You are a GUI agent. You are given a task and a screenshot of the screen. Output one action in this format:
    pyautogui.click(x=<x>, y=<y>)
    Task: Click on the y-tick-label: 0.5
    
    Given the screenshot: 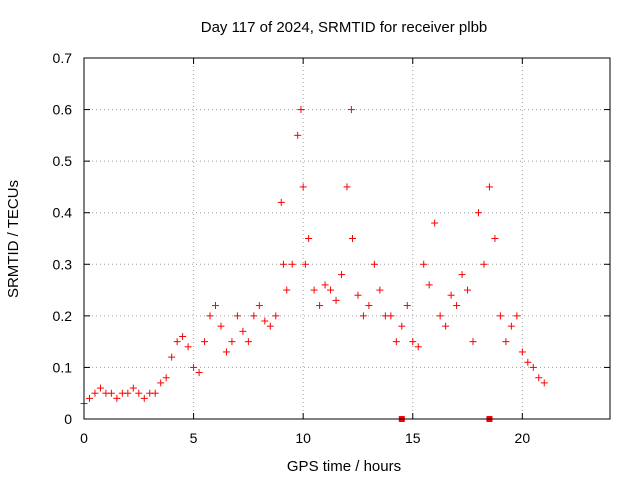 What is the action you would take?
    pyautogui.click(x=63, y=161)
    